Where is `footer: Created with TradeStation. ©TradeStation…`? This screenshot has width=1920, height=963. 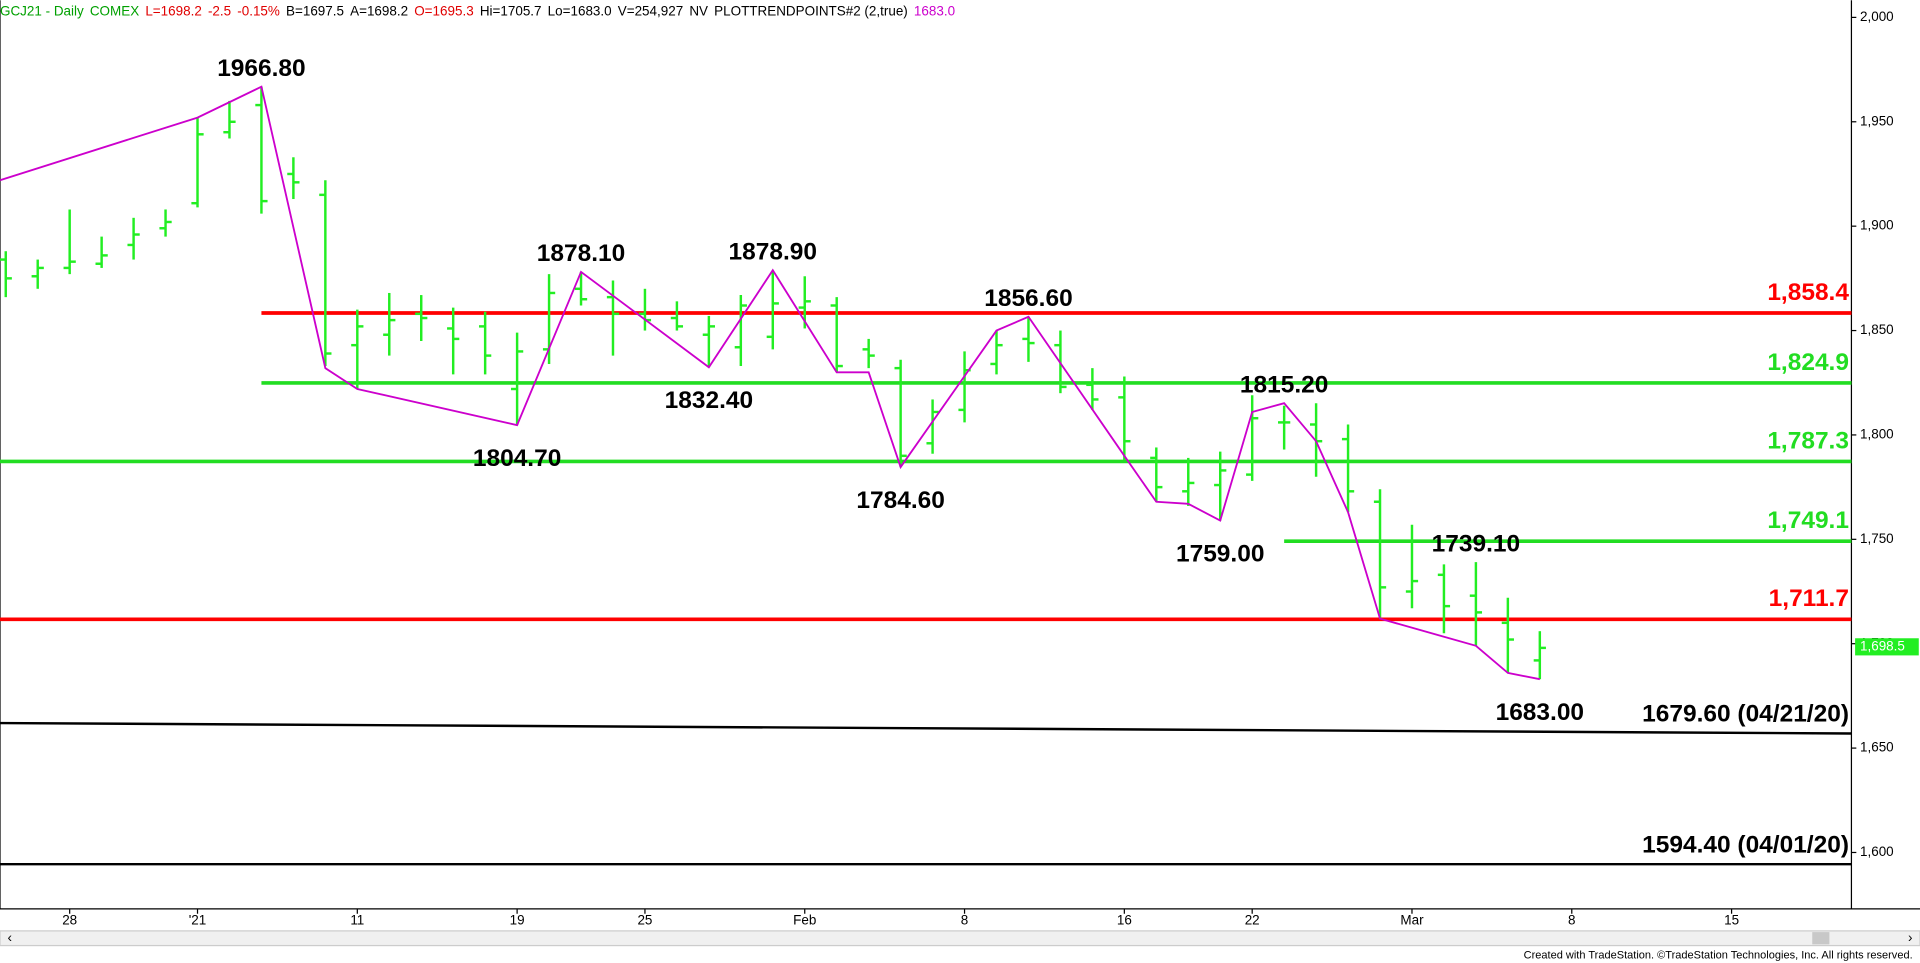
footer: Created with TradeStation. ©TradeStation… is located at coordinates (1718, 955).